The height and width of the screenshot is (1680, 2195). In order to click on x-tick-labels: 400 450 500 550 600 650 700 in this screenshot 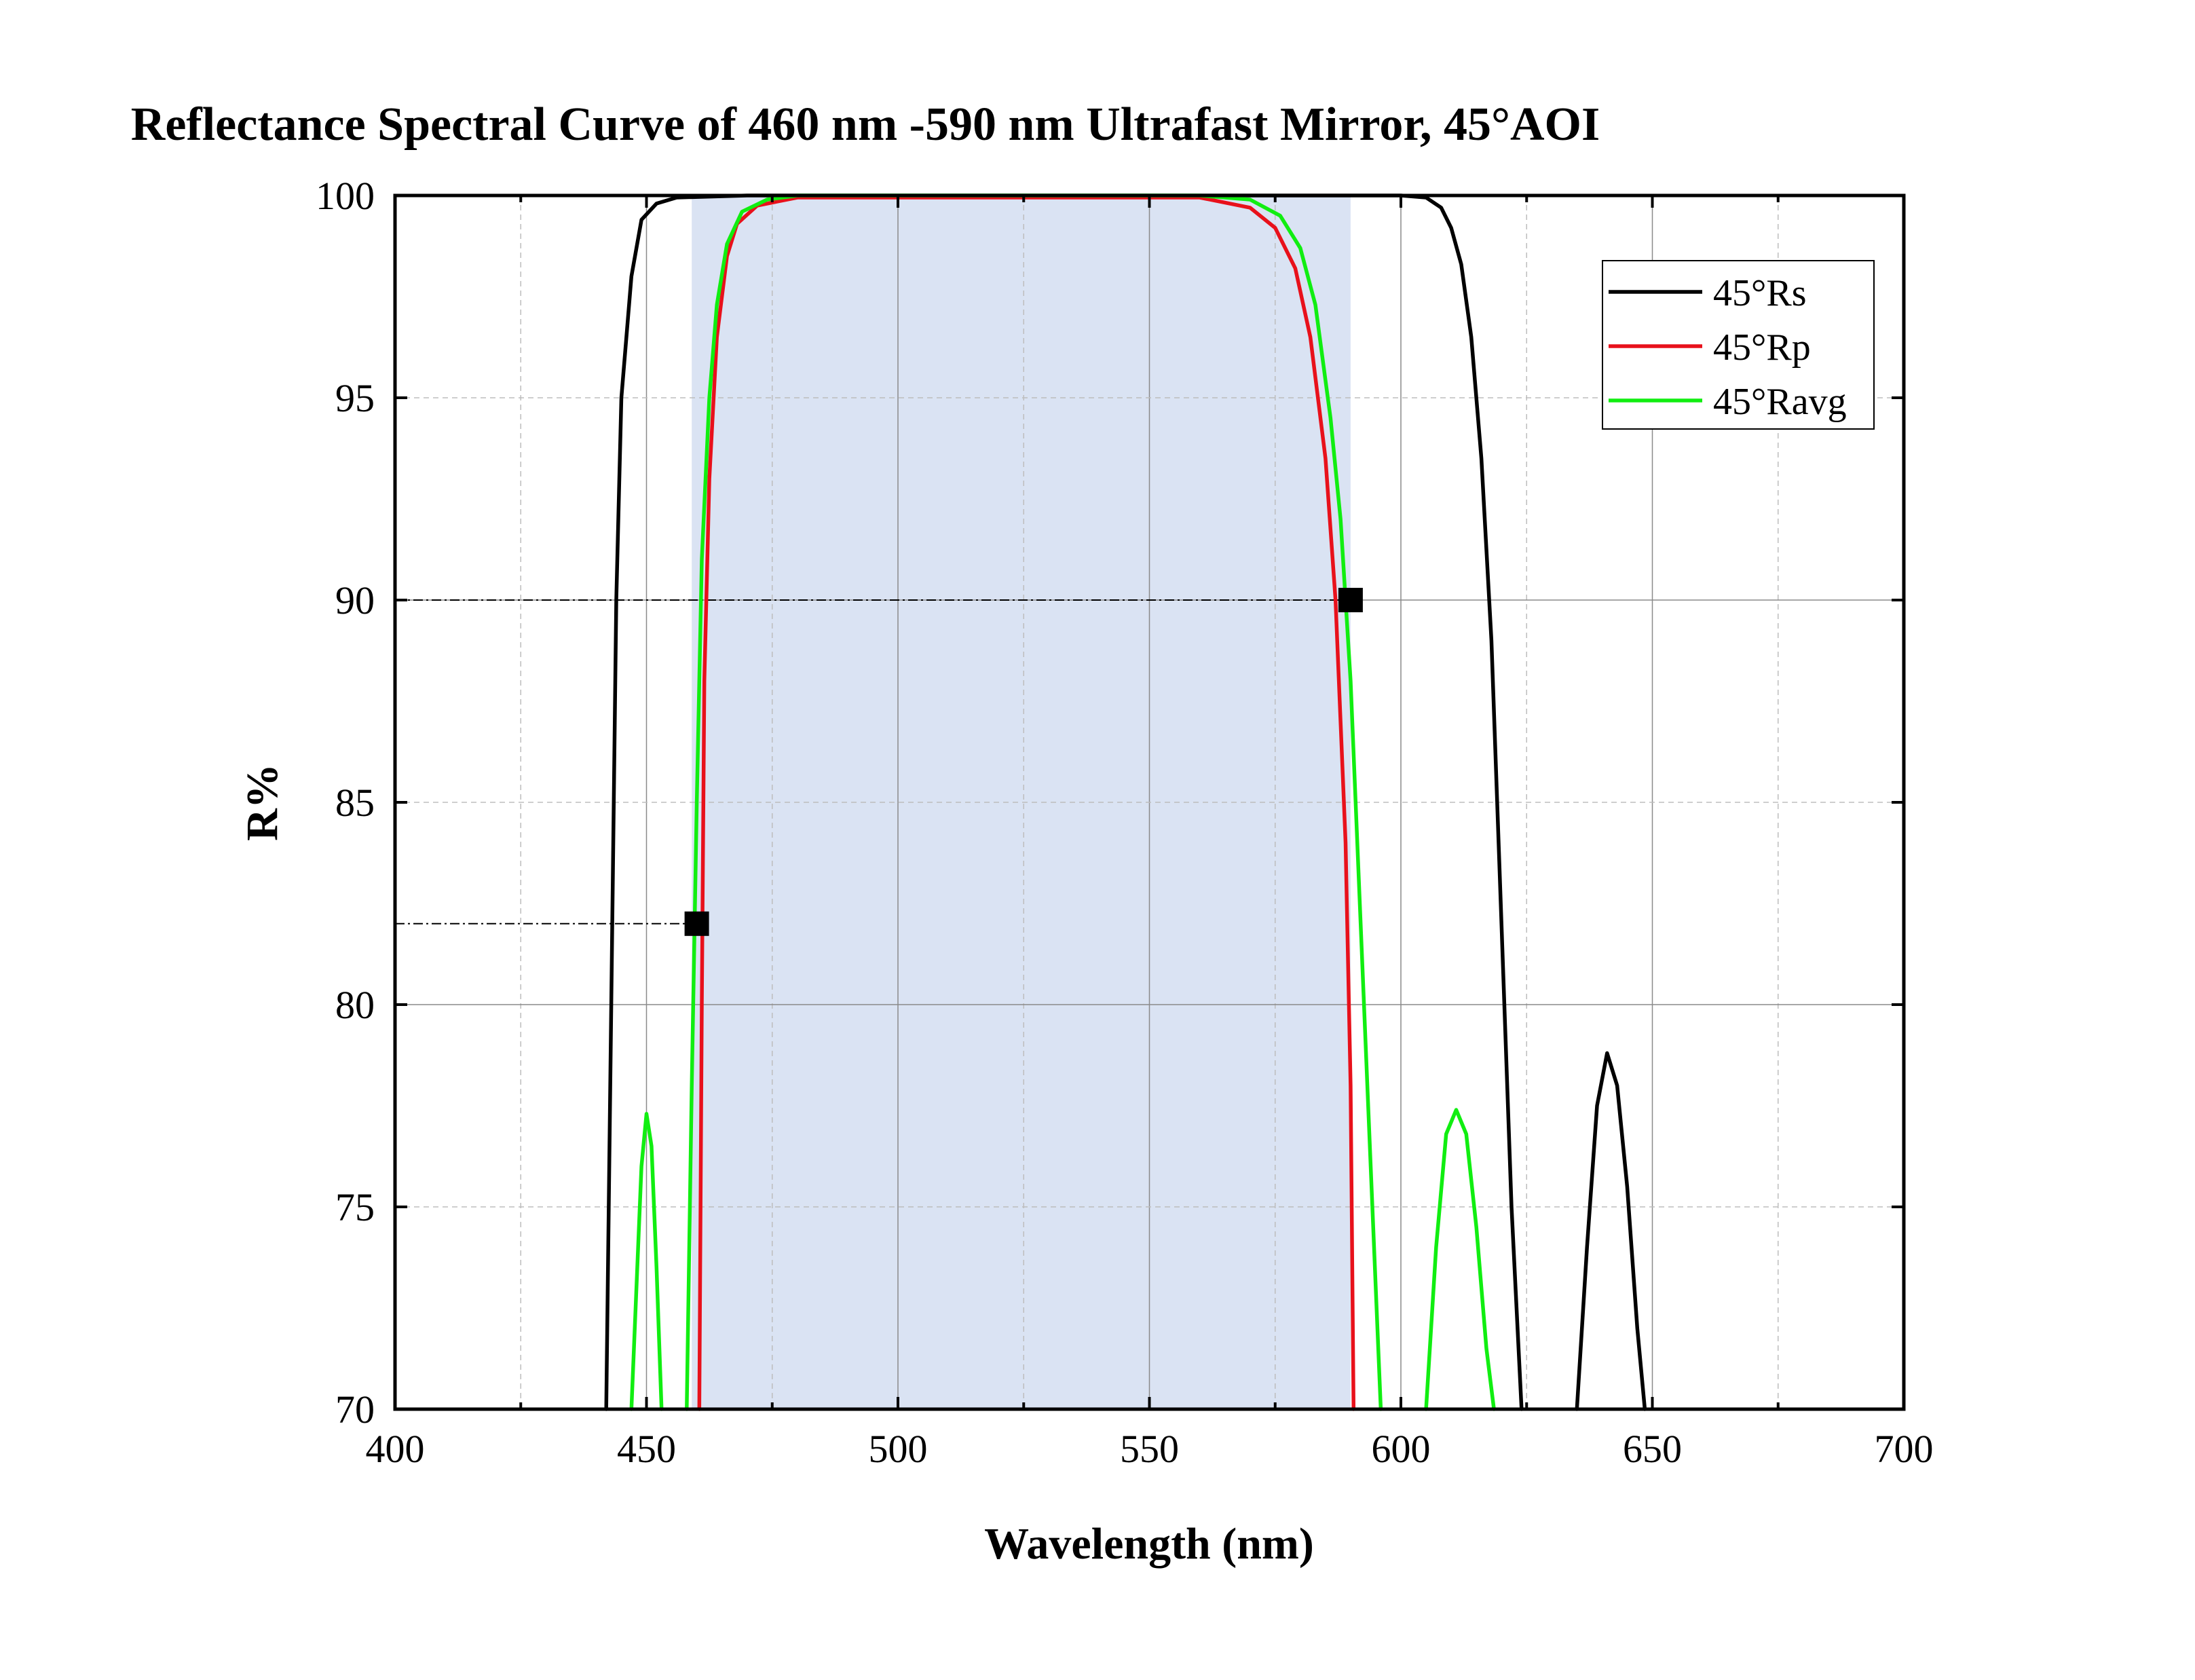, I will do `click(1150, 1449)`.